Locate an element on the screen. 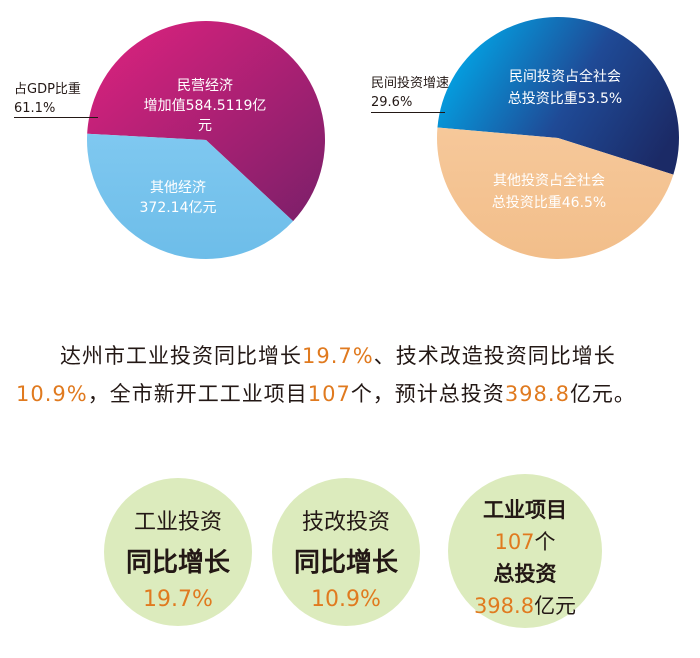  circle3-line3: 总投资 is located at coordinates (525, 574).